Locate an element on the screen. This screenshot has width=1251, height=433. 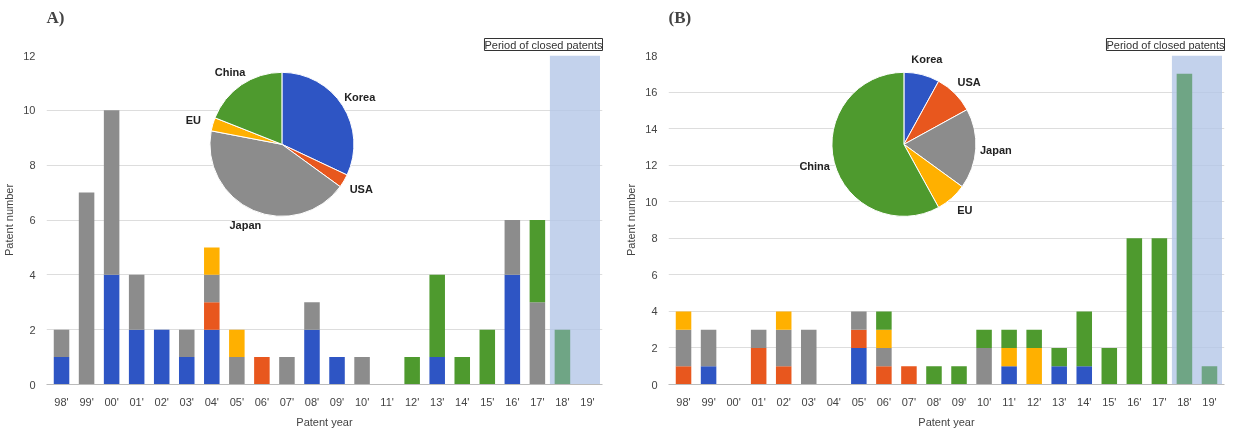
x-tick-label: 01' is located at coordinates (758, 401).